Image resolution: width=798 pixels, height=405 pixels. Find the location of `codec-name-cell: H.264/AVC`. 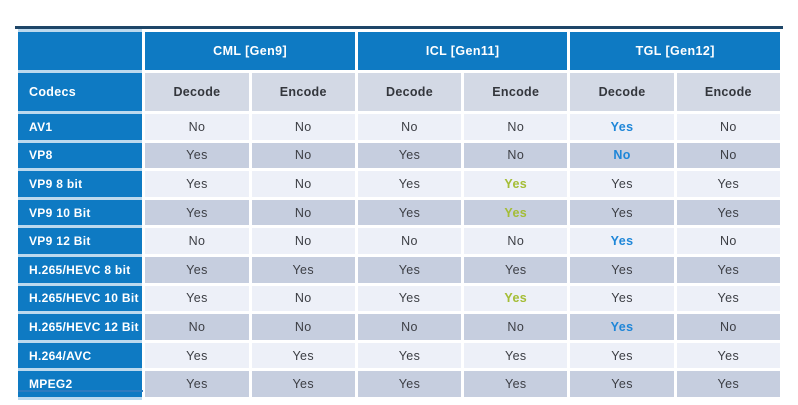

codec-name-cell: H.264/AVC is located at coordinates (80, 355).